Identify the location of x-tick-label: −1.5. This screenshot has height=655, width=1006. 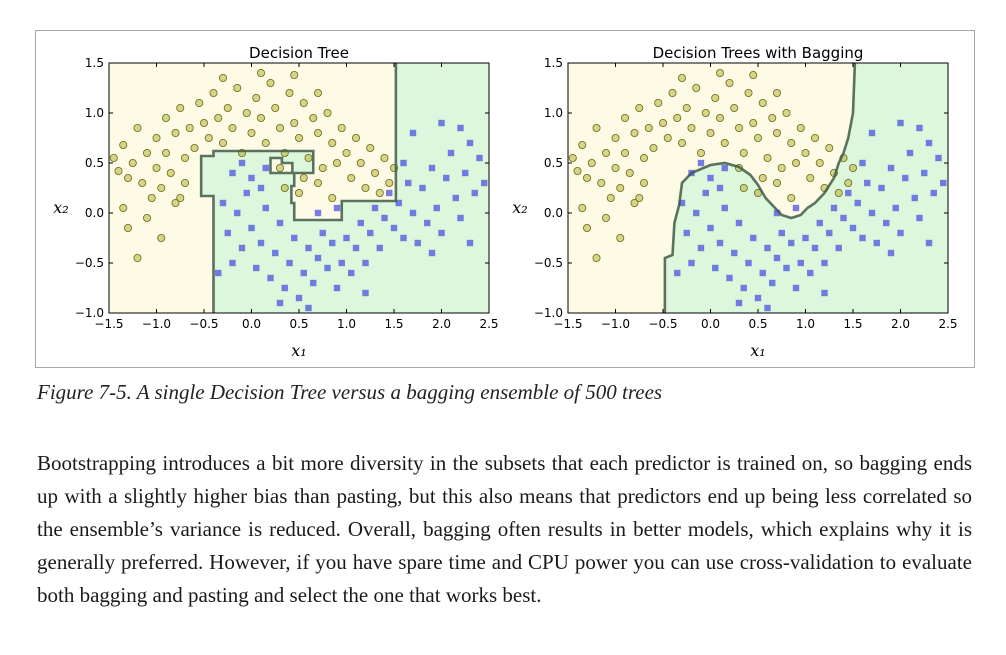
(567, 324).